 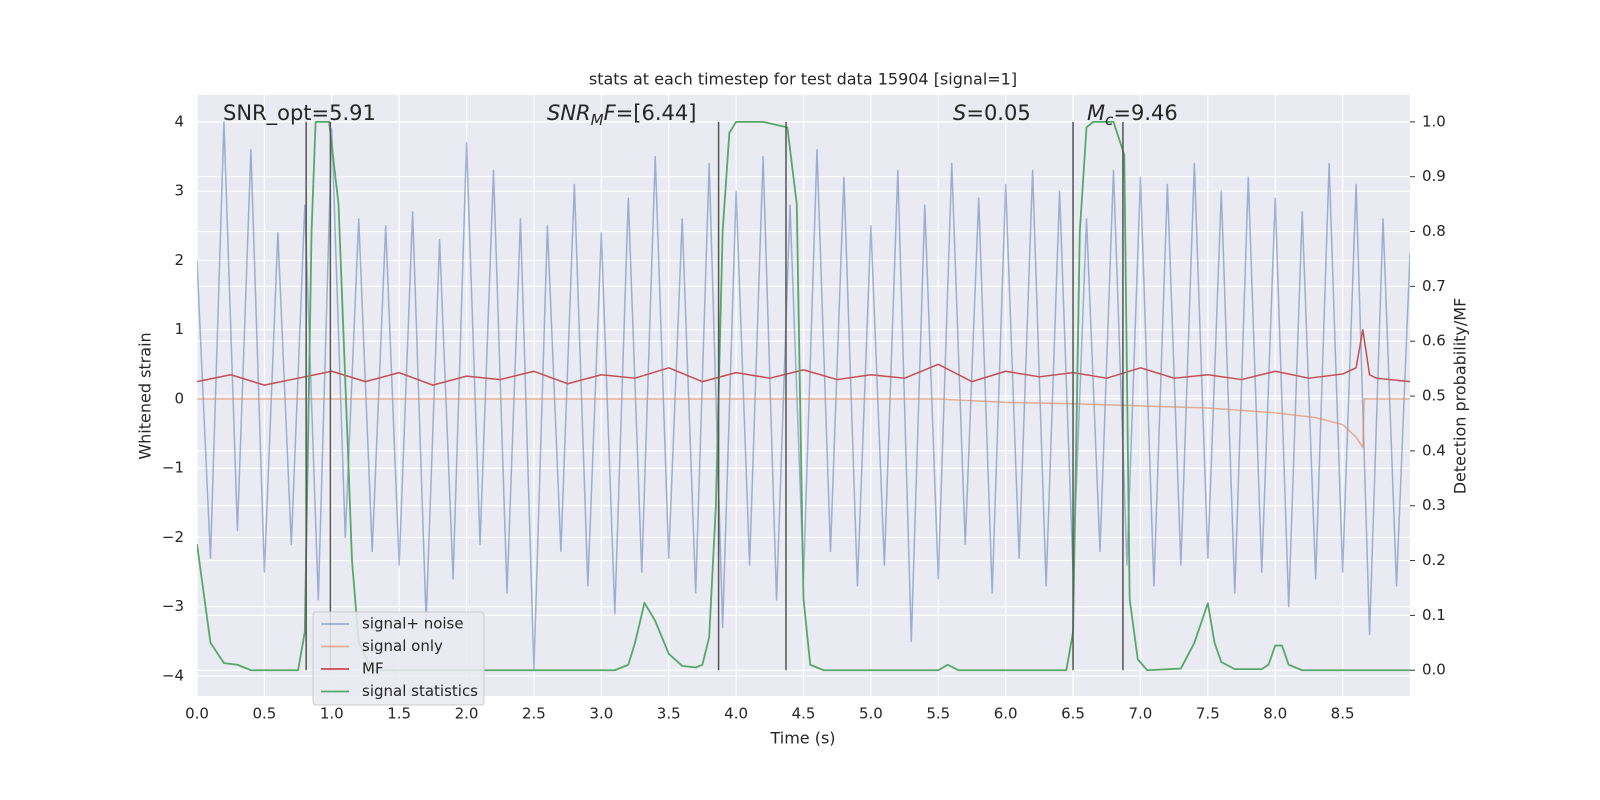 I want to click on y-tick-label: 3, so click(x=179, y=191).